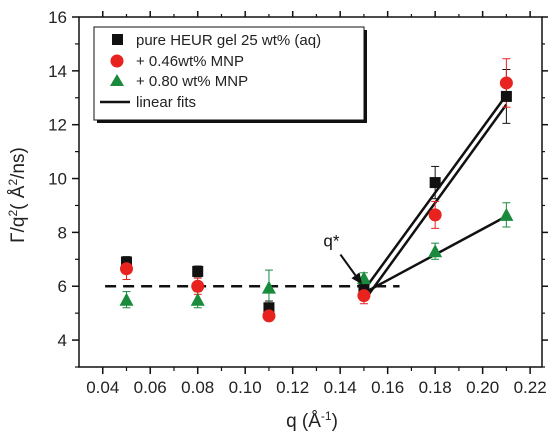  What do you see at coordinates (62, 232) in the screenshot?
I see `y-tick-label: 8` at bounding box center [62, 232].